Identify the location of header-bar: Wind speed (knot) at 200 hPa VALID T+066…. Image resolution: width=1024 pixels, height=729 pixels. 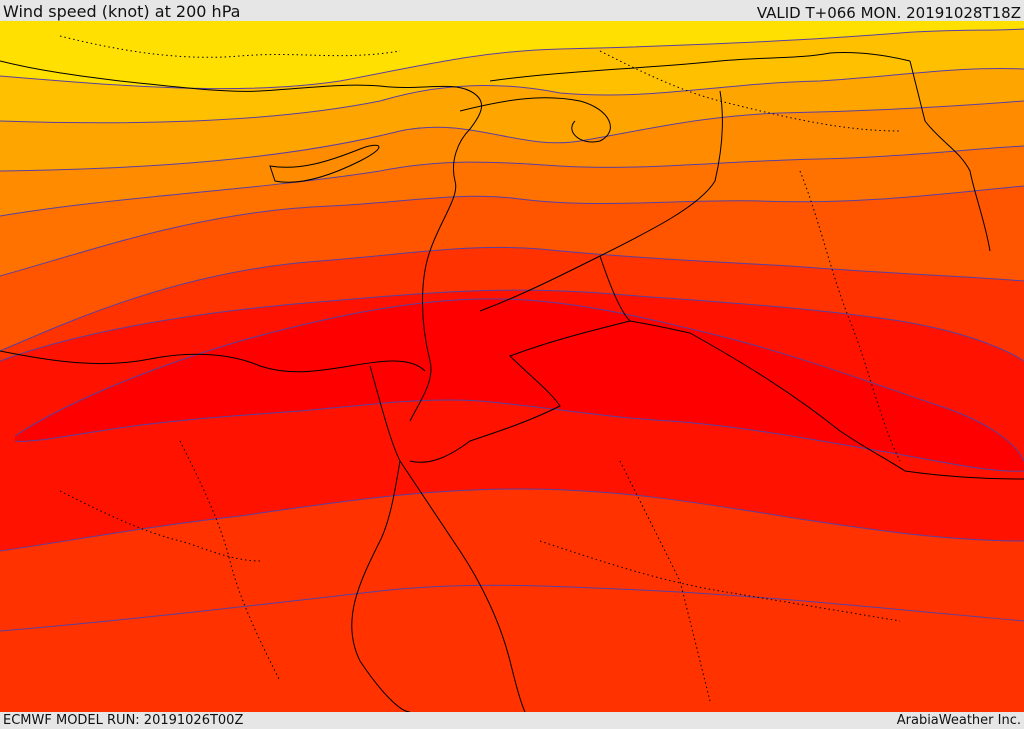
(512, 11).